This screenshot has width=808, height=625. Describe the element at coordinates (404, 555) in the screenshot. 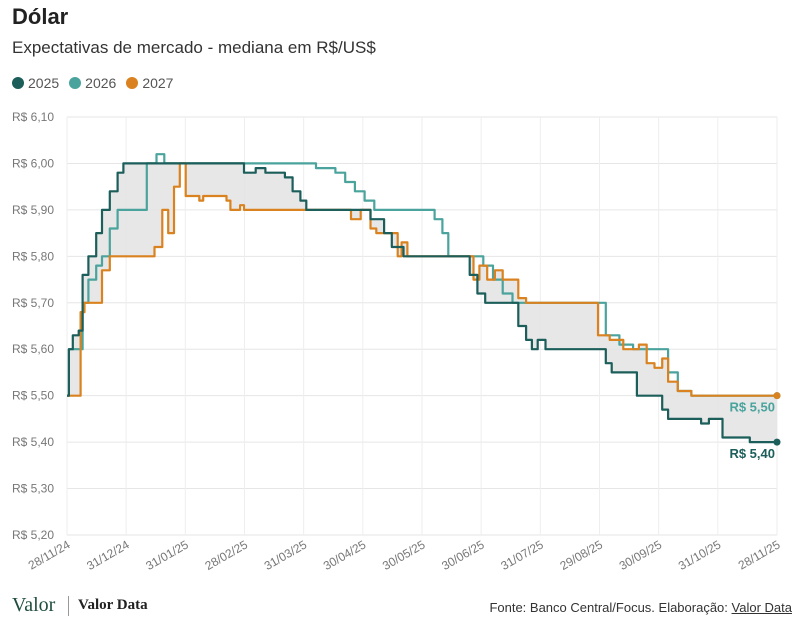

I see `x-tick-label: 30/05/25` at that location.